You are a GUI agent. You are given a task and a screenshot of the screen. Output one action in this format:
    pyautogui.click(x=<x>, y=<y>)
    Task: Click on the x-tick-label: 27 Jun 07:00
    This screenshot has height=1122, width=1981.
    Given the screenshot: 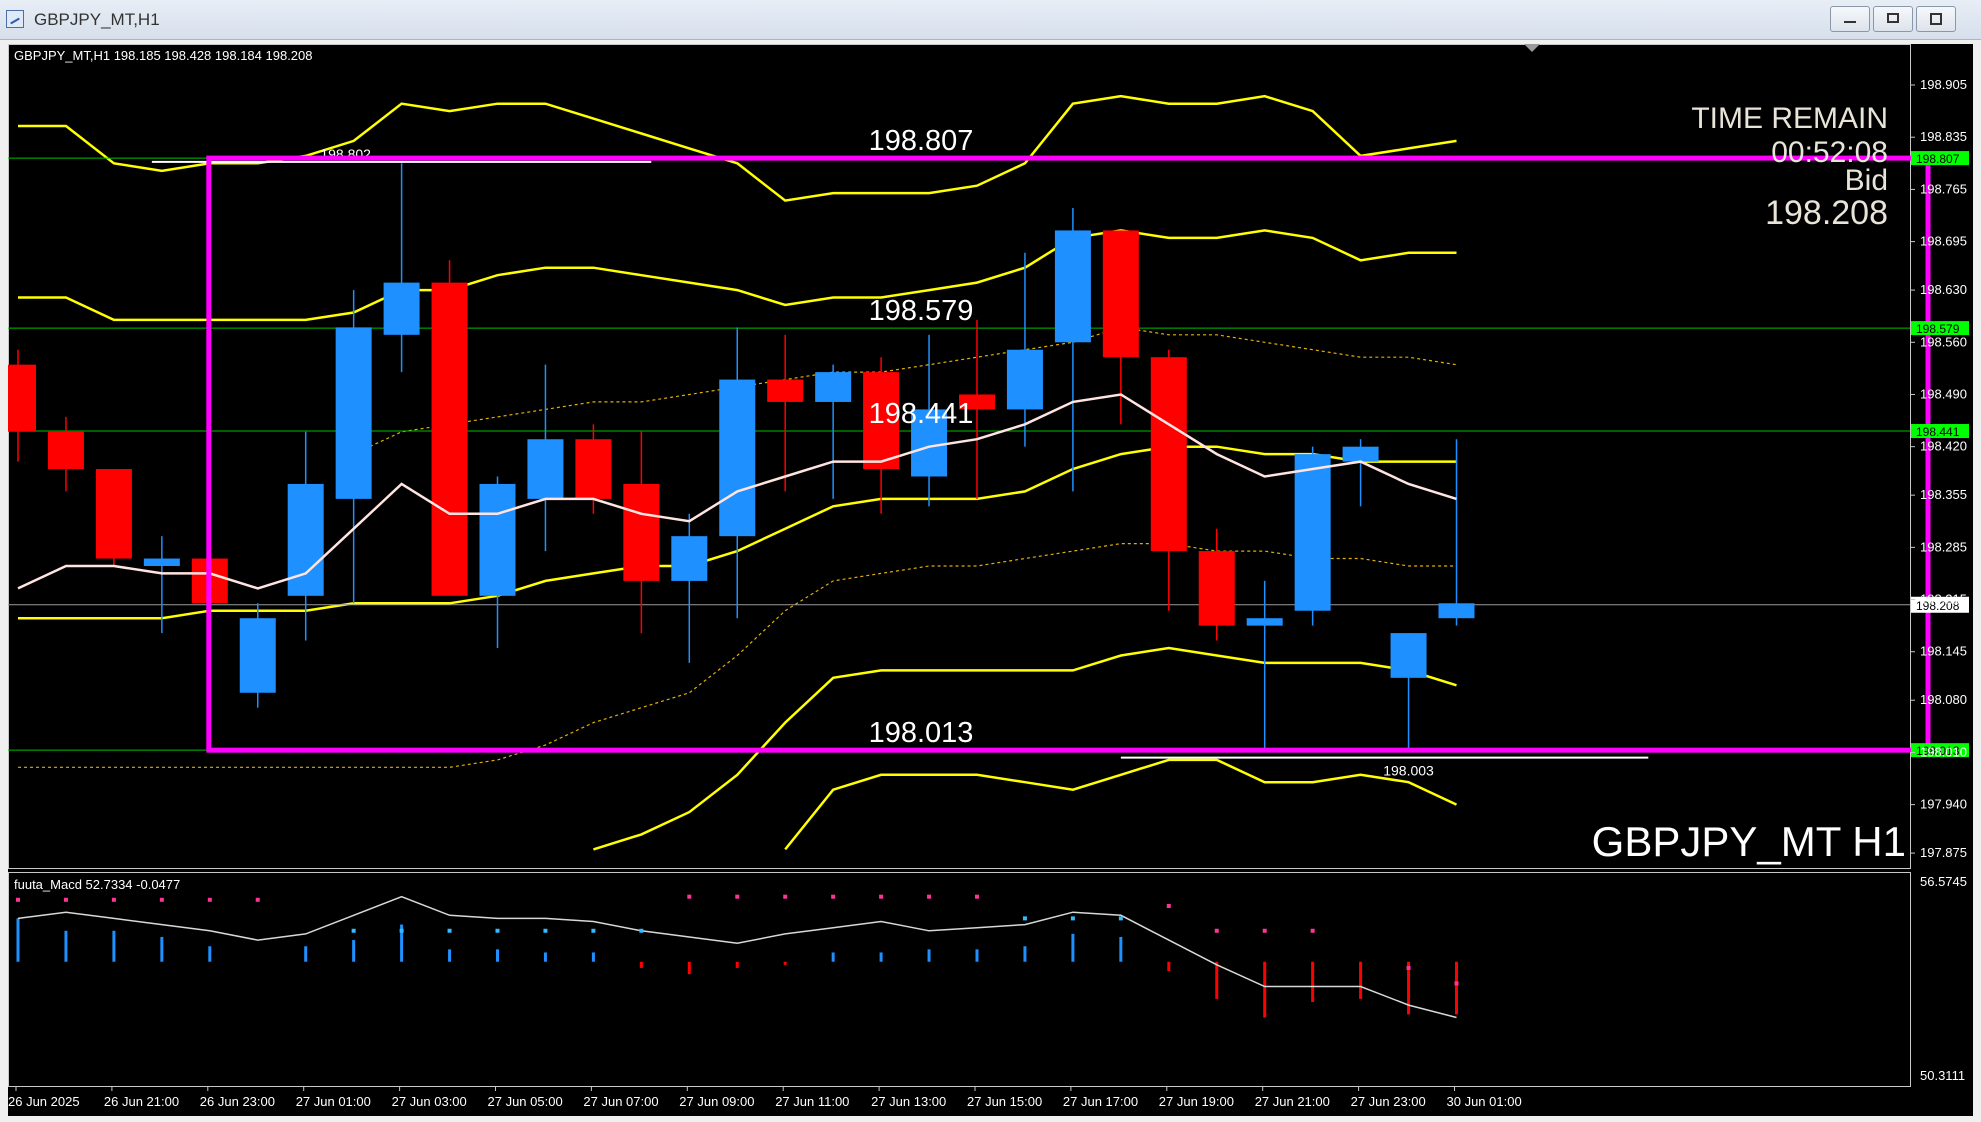 What is the action you would take?
    pyautogui.click(x=620, y=1101)
    